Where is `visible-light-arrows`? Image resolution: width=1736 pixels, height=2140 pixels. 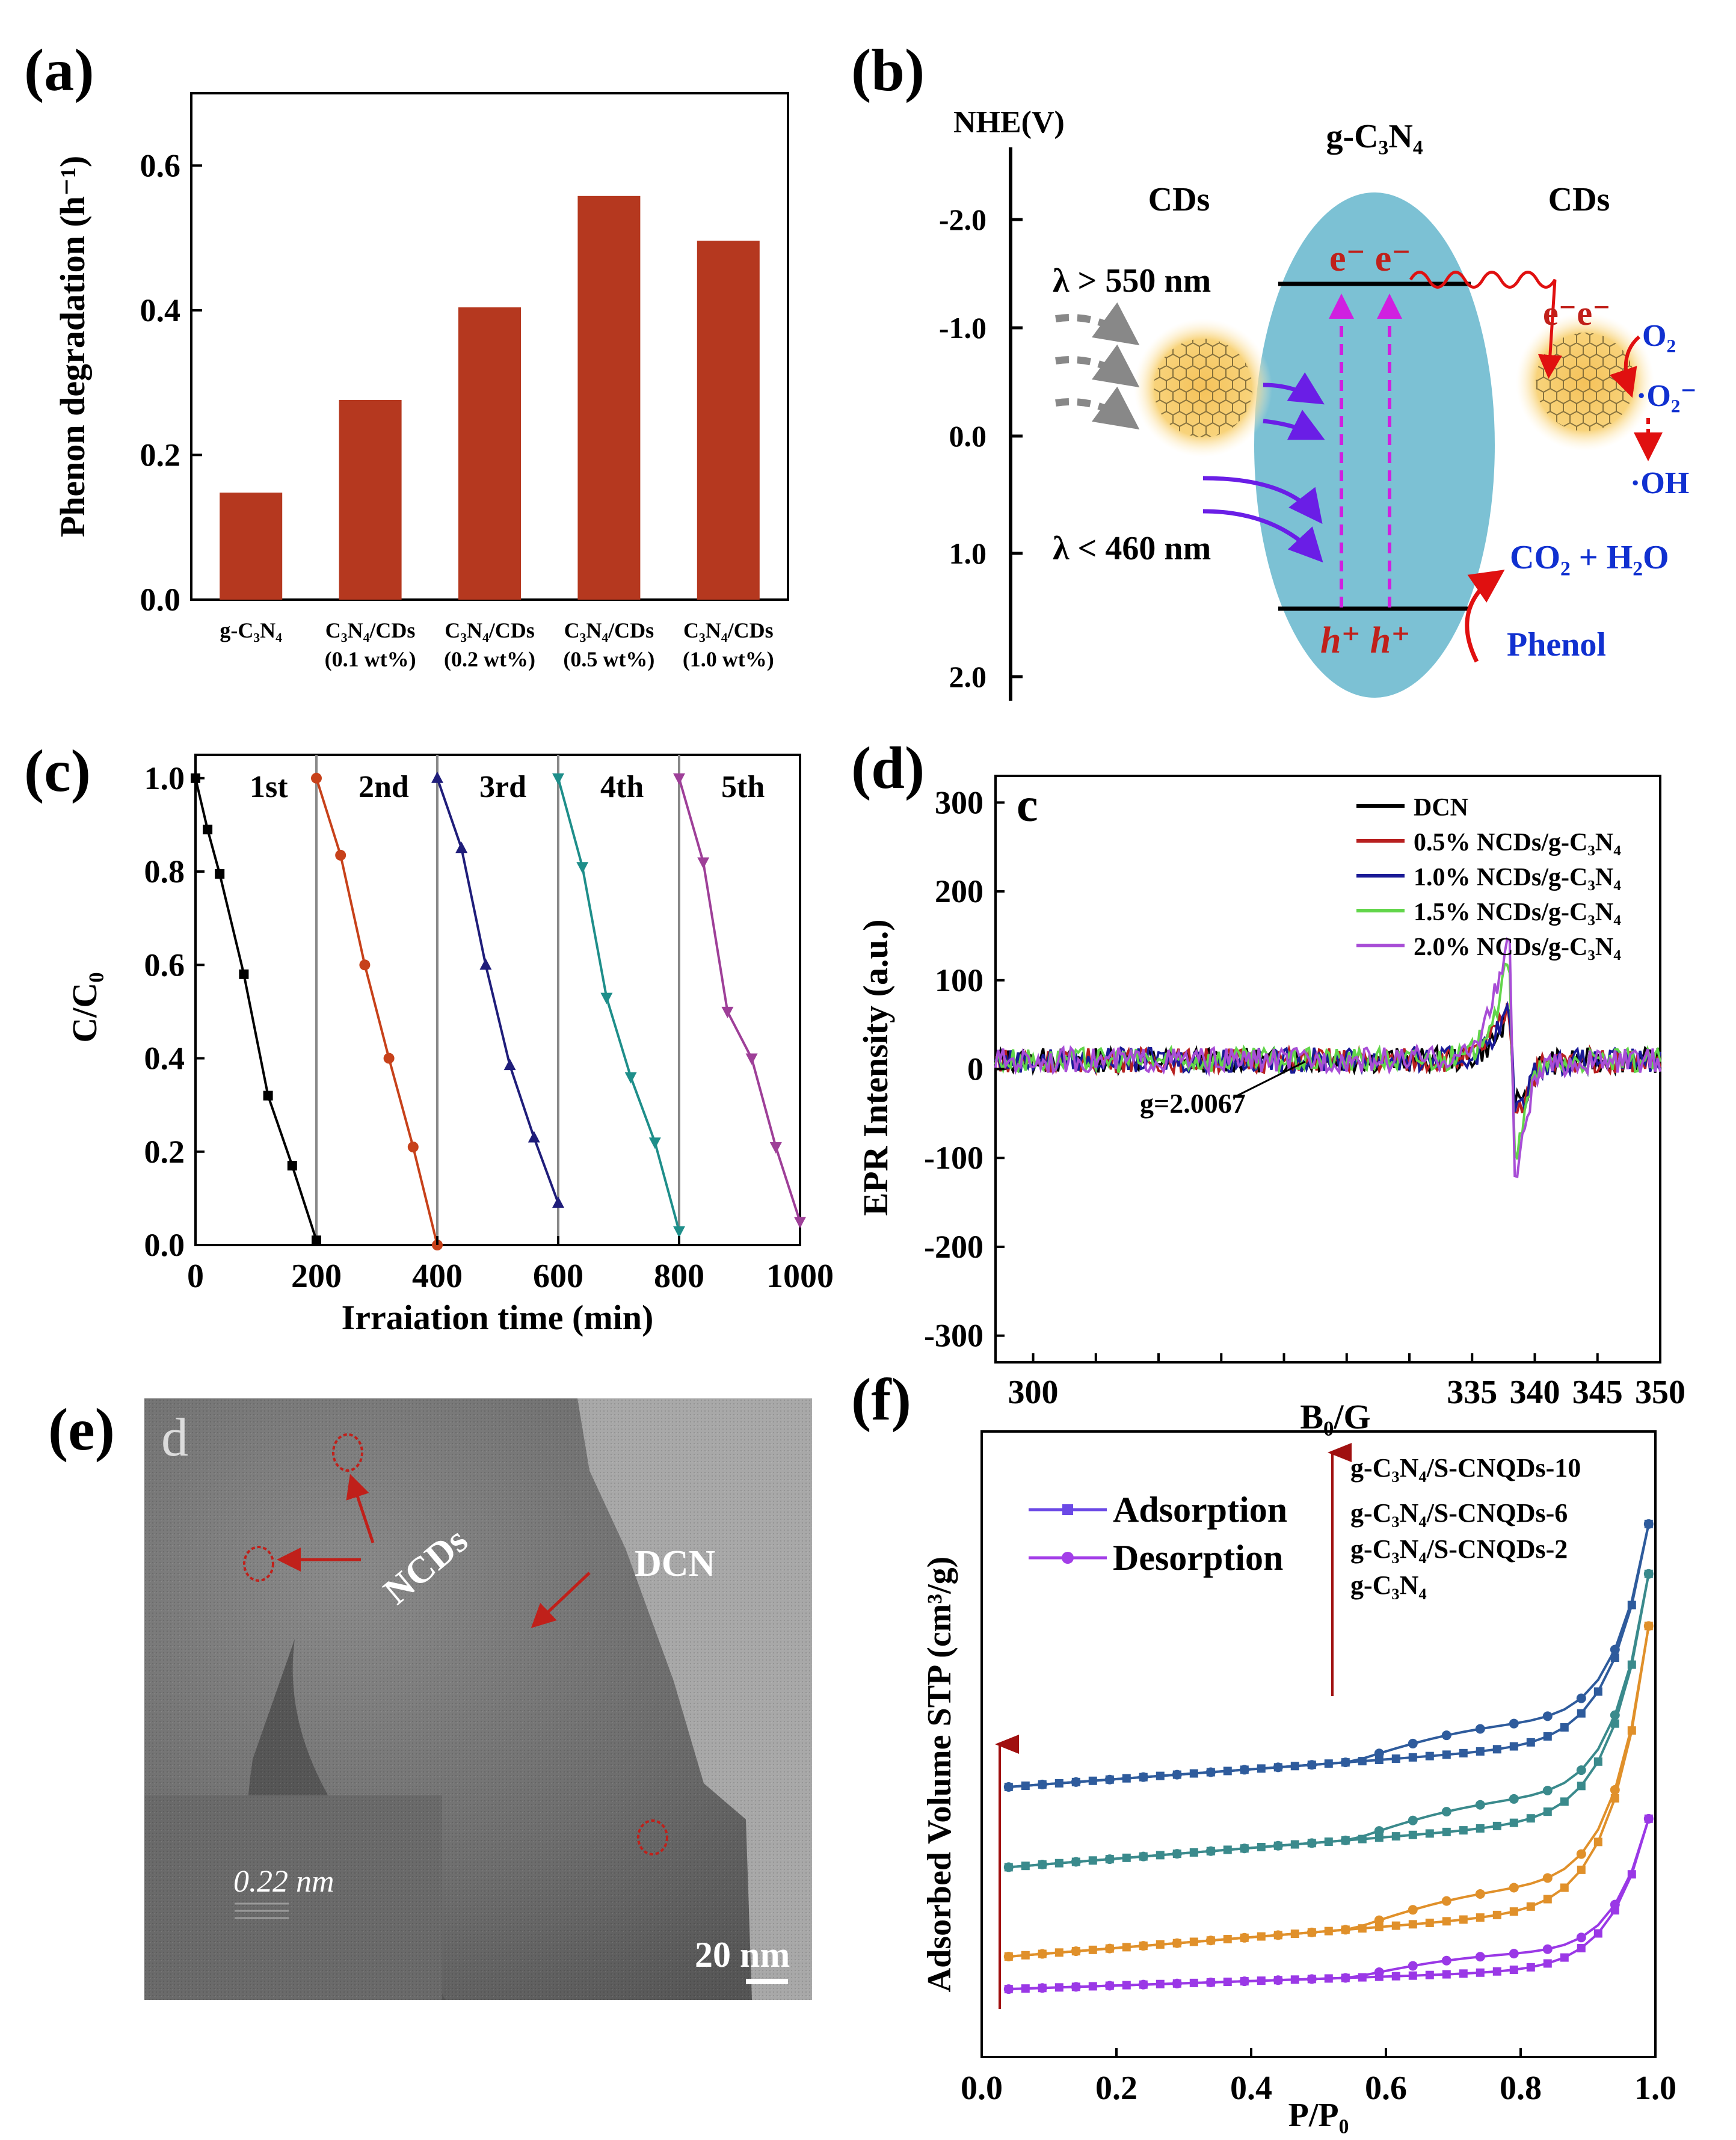 visible-light-arrows is located at coordinates (1097, 366).